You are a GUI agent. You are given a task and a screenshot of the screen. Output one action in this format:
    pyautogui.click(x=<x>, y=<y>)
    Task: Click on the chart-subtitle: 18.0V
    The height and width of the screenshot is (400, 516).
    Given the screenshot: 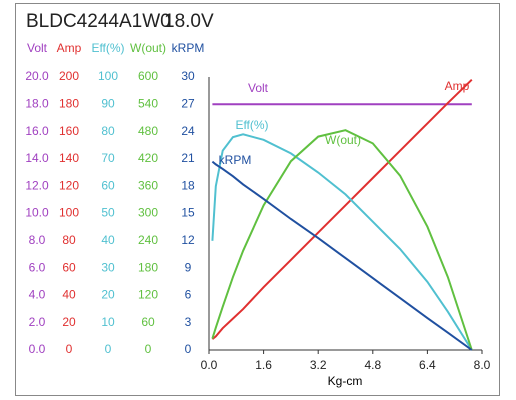 What is the action you would take?
    pyautogui.click(x=189, y=21)
    